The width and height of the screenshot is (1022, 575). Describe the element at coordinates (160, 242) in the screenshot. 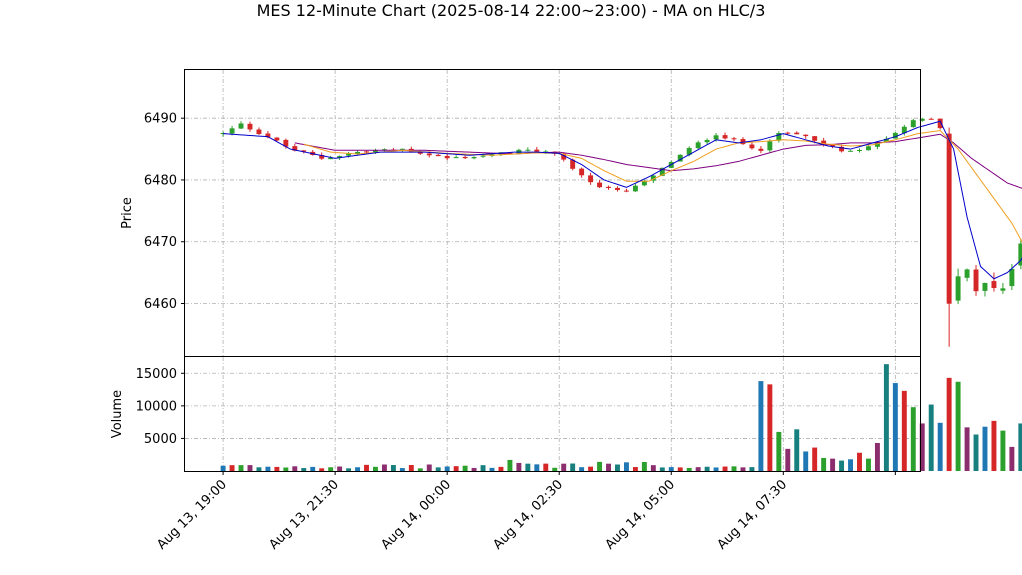

I see `price-tick-label: 6470` at that location.